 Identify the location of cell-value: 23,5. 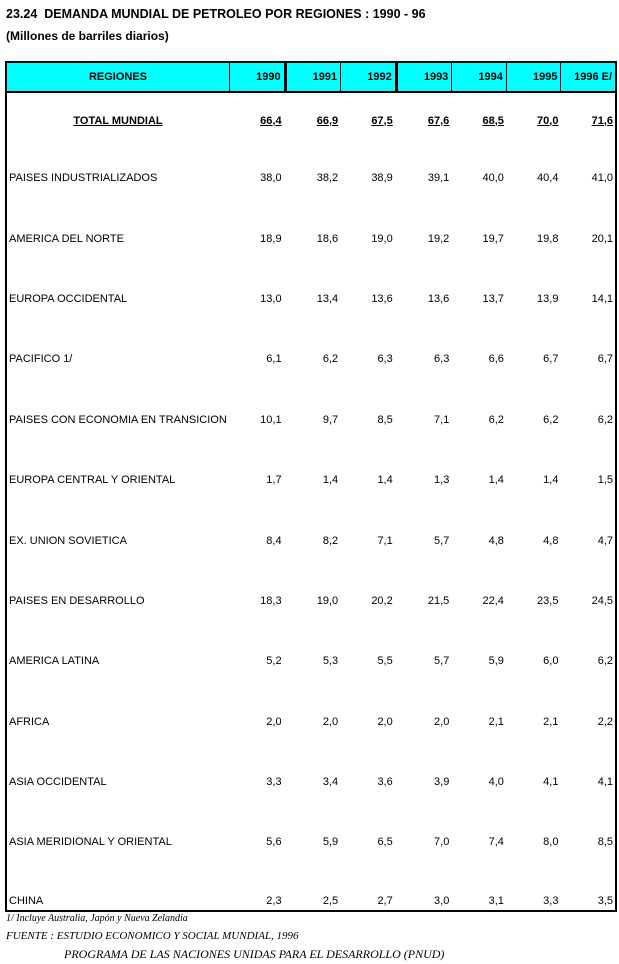
(548, 600).